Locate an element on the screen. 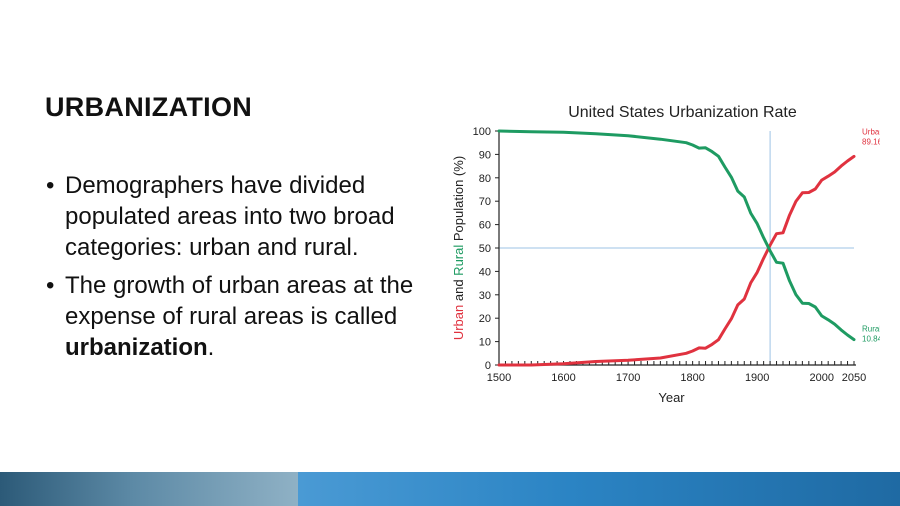 Image resolution: width=900 pixels, height=506 pixels. y-tick-label: 40 is located at coordinates (485, 272).